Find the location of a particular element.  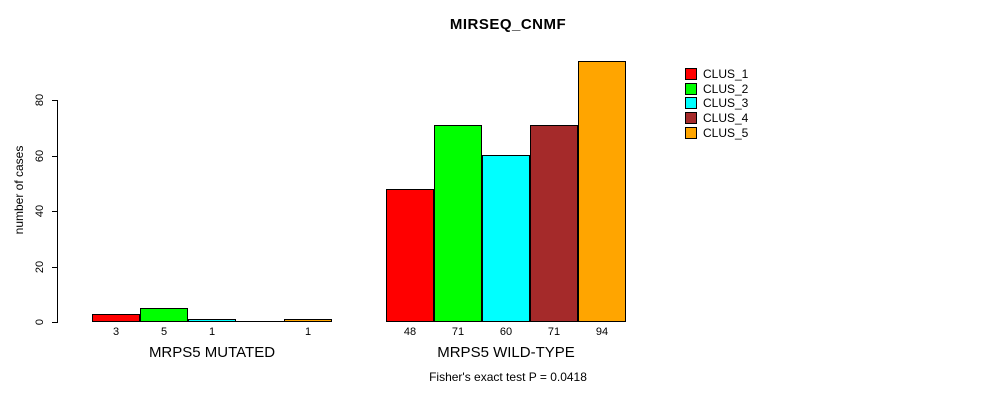

legend-label-clus_1: CLUS_1 is located at coordinates (726, 74).